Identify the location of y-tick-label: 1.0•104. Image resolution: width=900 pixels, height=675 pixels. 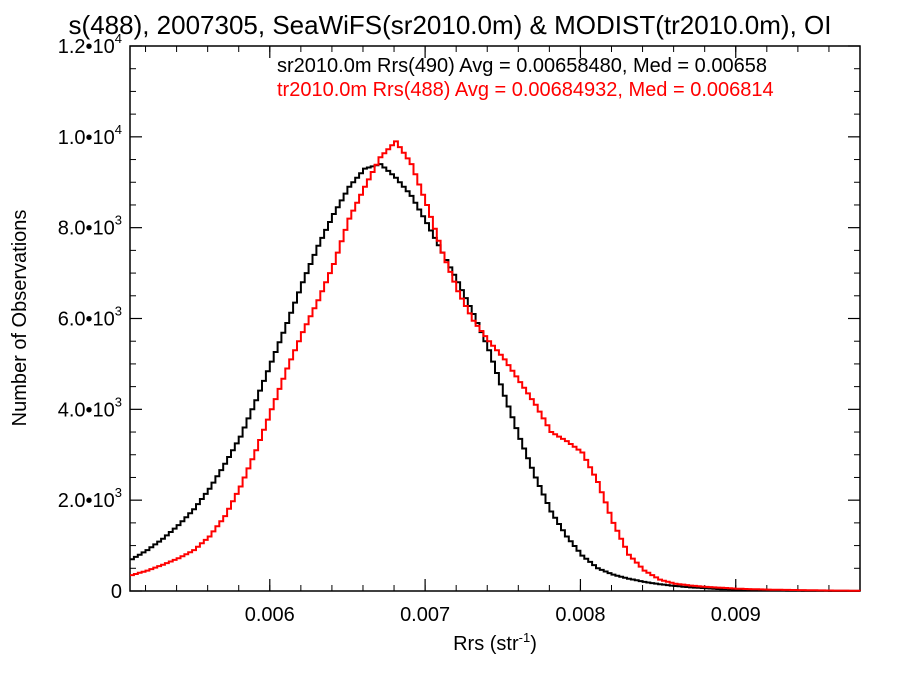
(90, 135).